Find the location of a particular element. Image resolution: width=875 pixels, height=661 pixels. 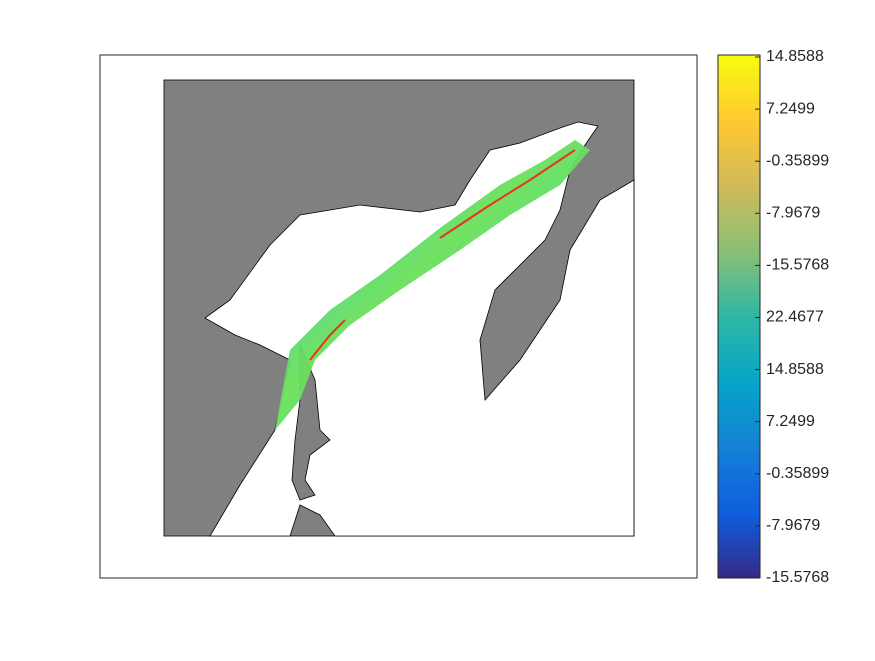

colorbar-tick-label: 22.4677 is located at coordinates (795, 317).